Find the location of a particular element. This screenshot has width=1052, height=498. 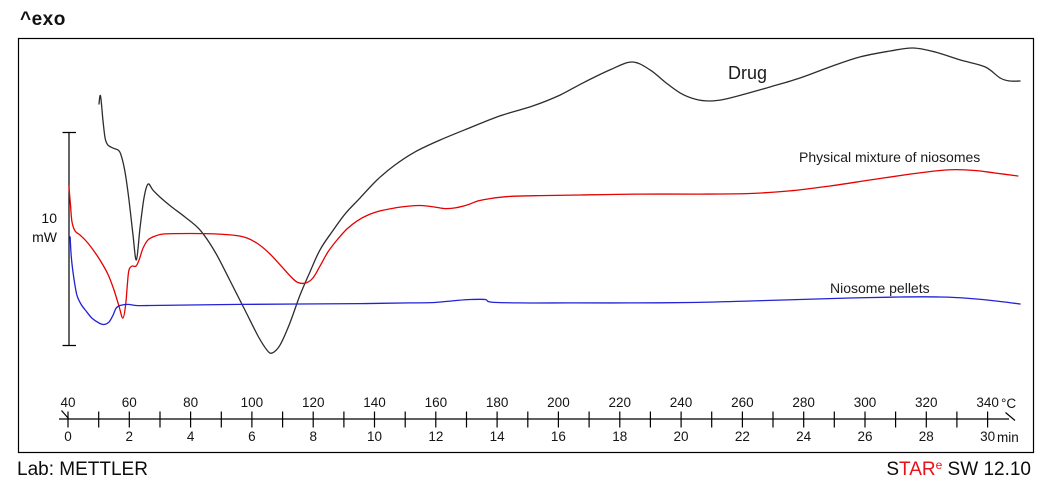

heatflow-scale-bracket is located at coordinates (69, 239).